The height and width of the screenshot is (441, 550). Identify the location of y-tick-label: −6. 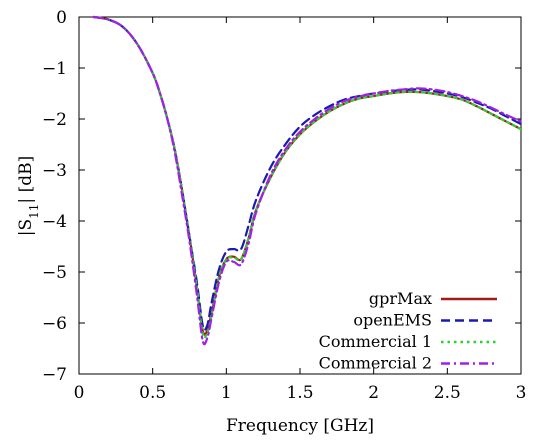
(54, 324).